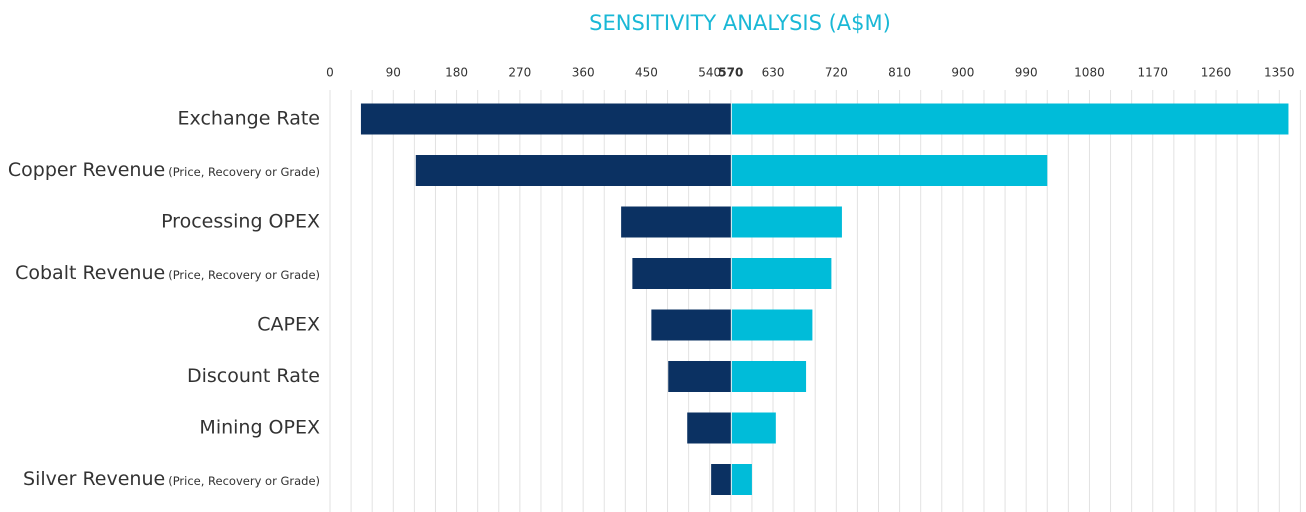  I want to click on x-tick-label: 1350, so click(1279, 73).